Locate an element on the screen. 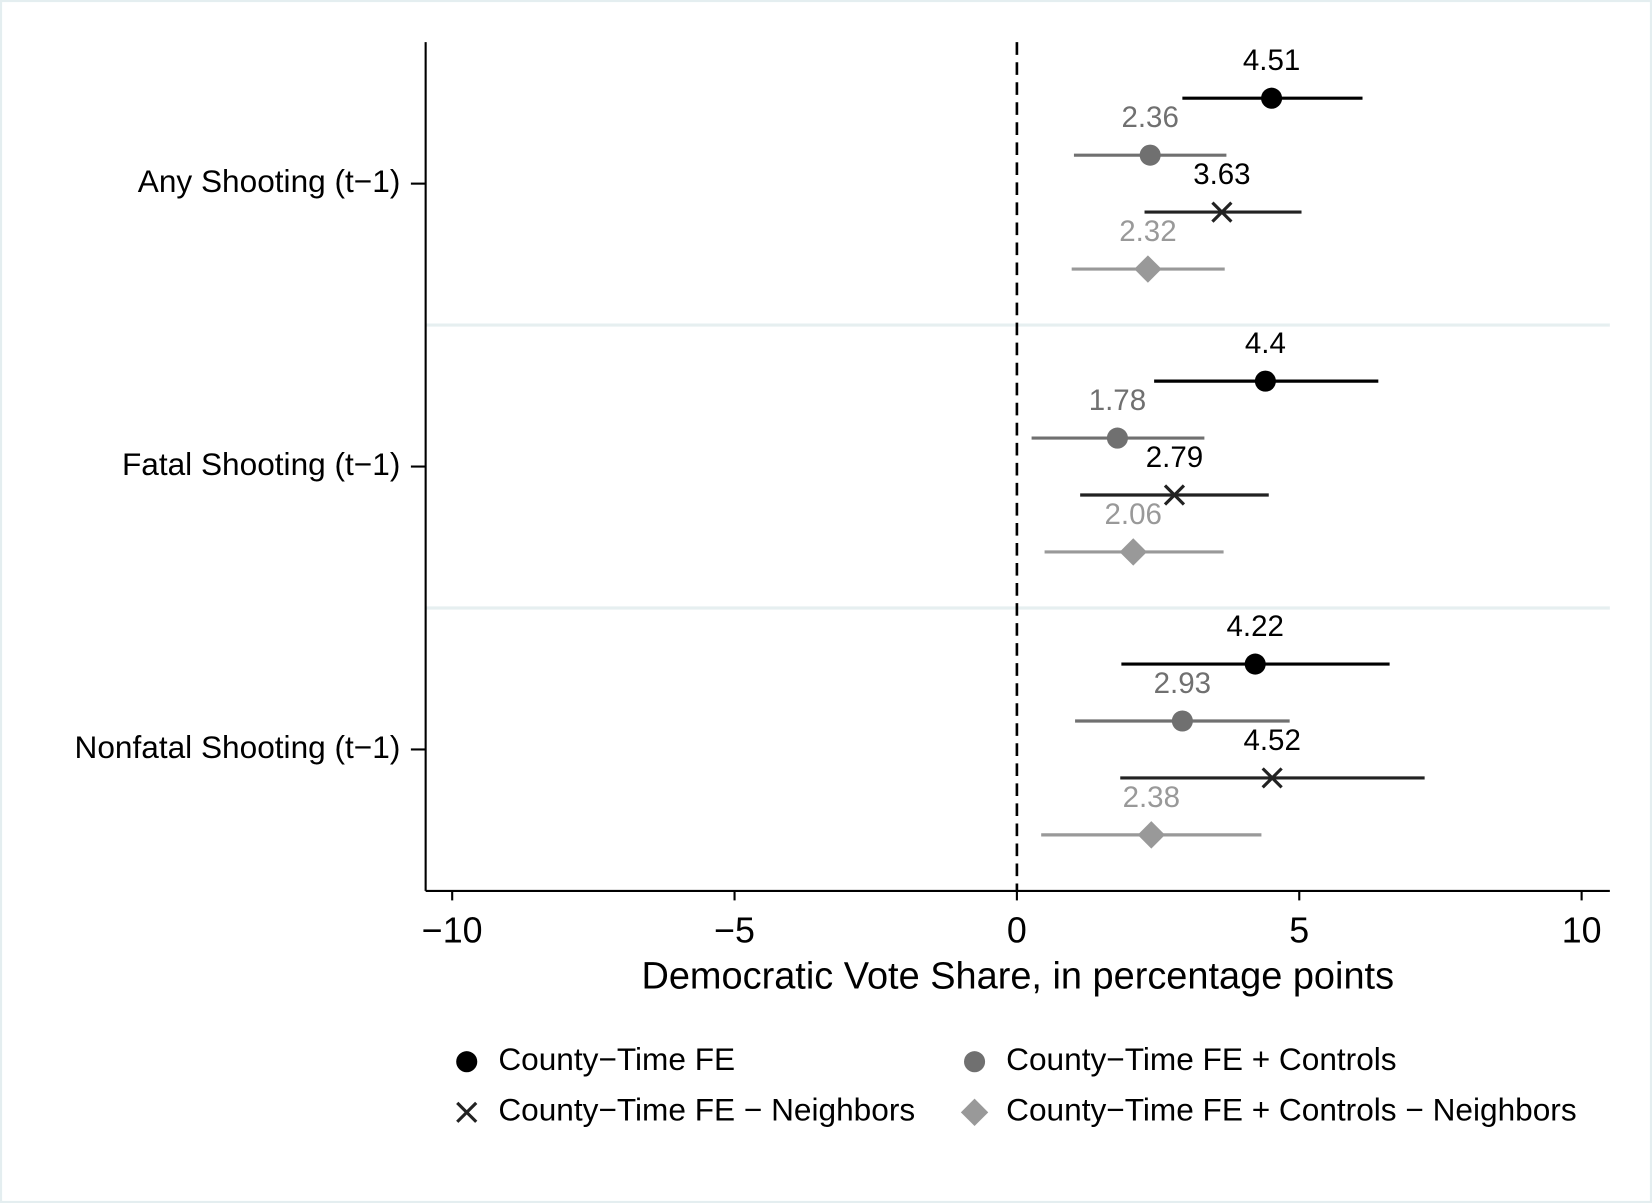  y-tick-label: Fatal Shooting (t−1) is located at coordinates (261, 464).